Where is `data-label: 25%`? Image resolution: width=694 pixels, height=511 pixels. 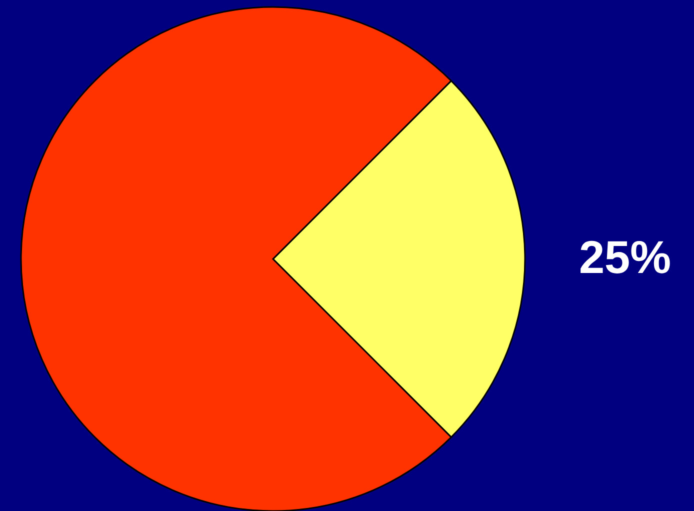 data-label: 25% is located at coordinates (625, 257).